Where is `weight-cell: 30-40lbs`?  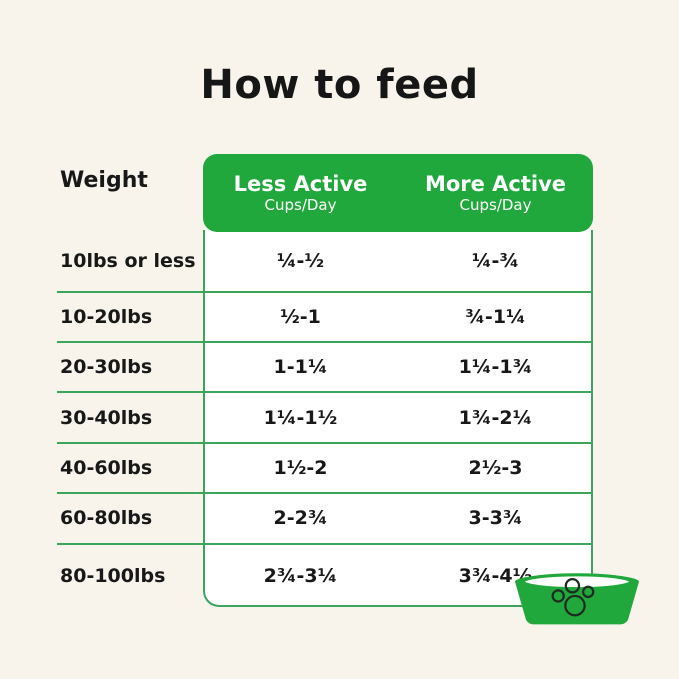
weight-cell: 30-40lbs is located at coordinates (106, 417).